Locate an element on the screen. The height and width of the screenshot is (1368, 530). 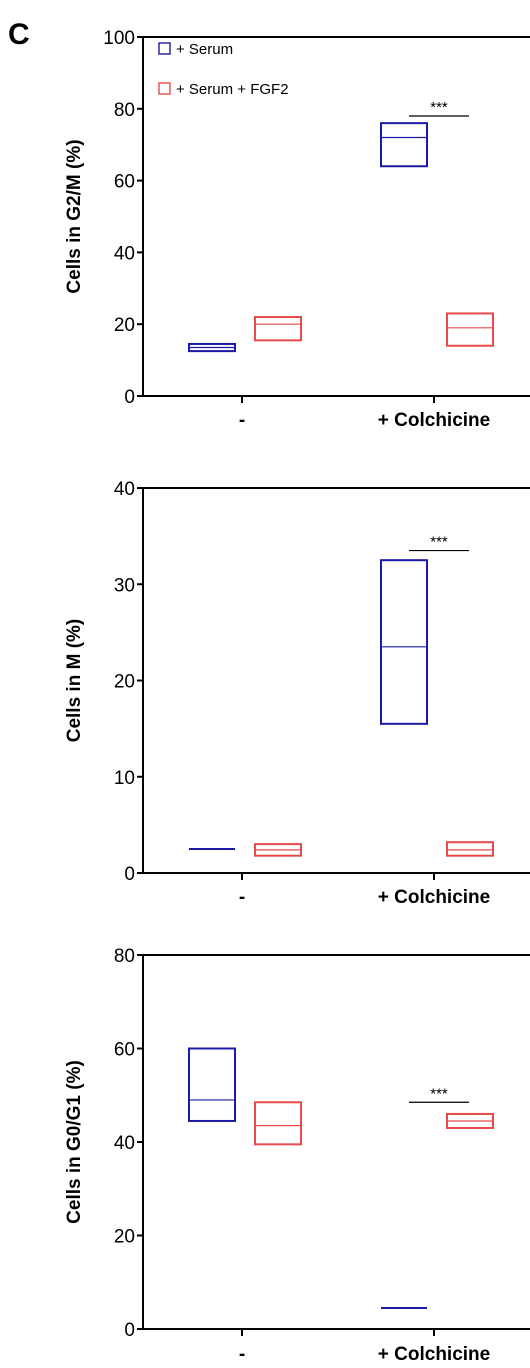
y-axis-title: Cells in G2/M (%) is located at coordinates (74, 216).